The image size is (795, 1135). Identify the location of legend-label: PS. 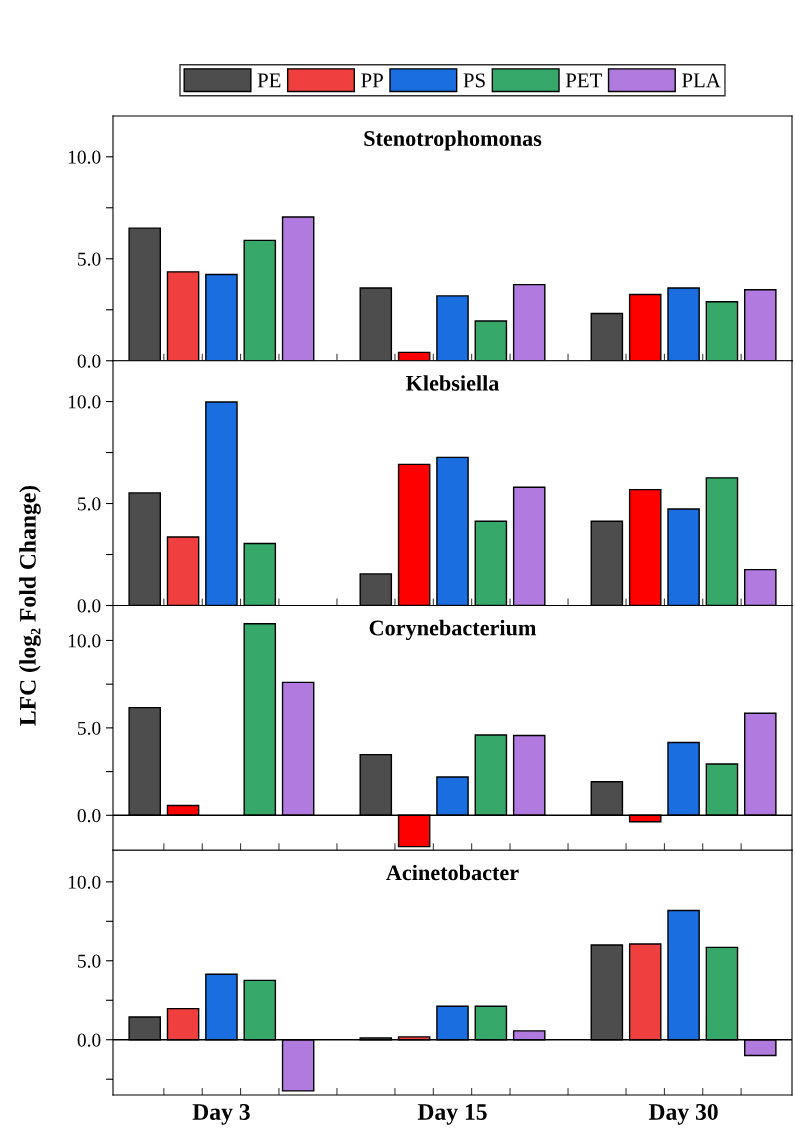
(474, 80).